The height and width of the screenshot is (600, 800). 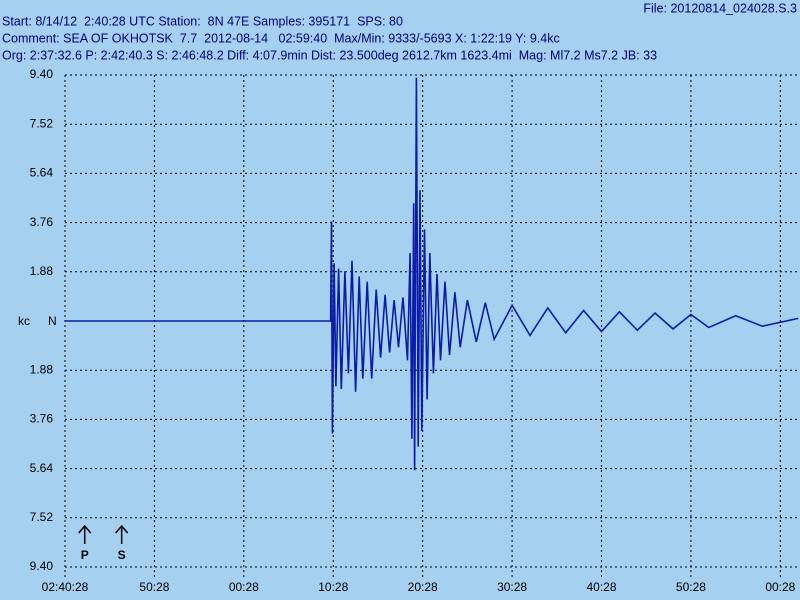 What do you see at coordinates (601, 587) in the screenshot?
I see `x-tick-label: 40:28` at bounding box center [601, 587].